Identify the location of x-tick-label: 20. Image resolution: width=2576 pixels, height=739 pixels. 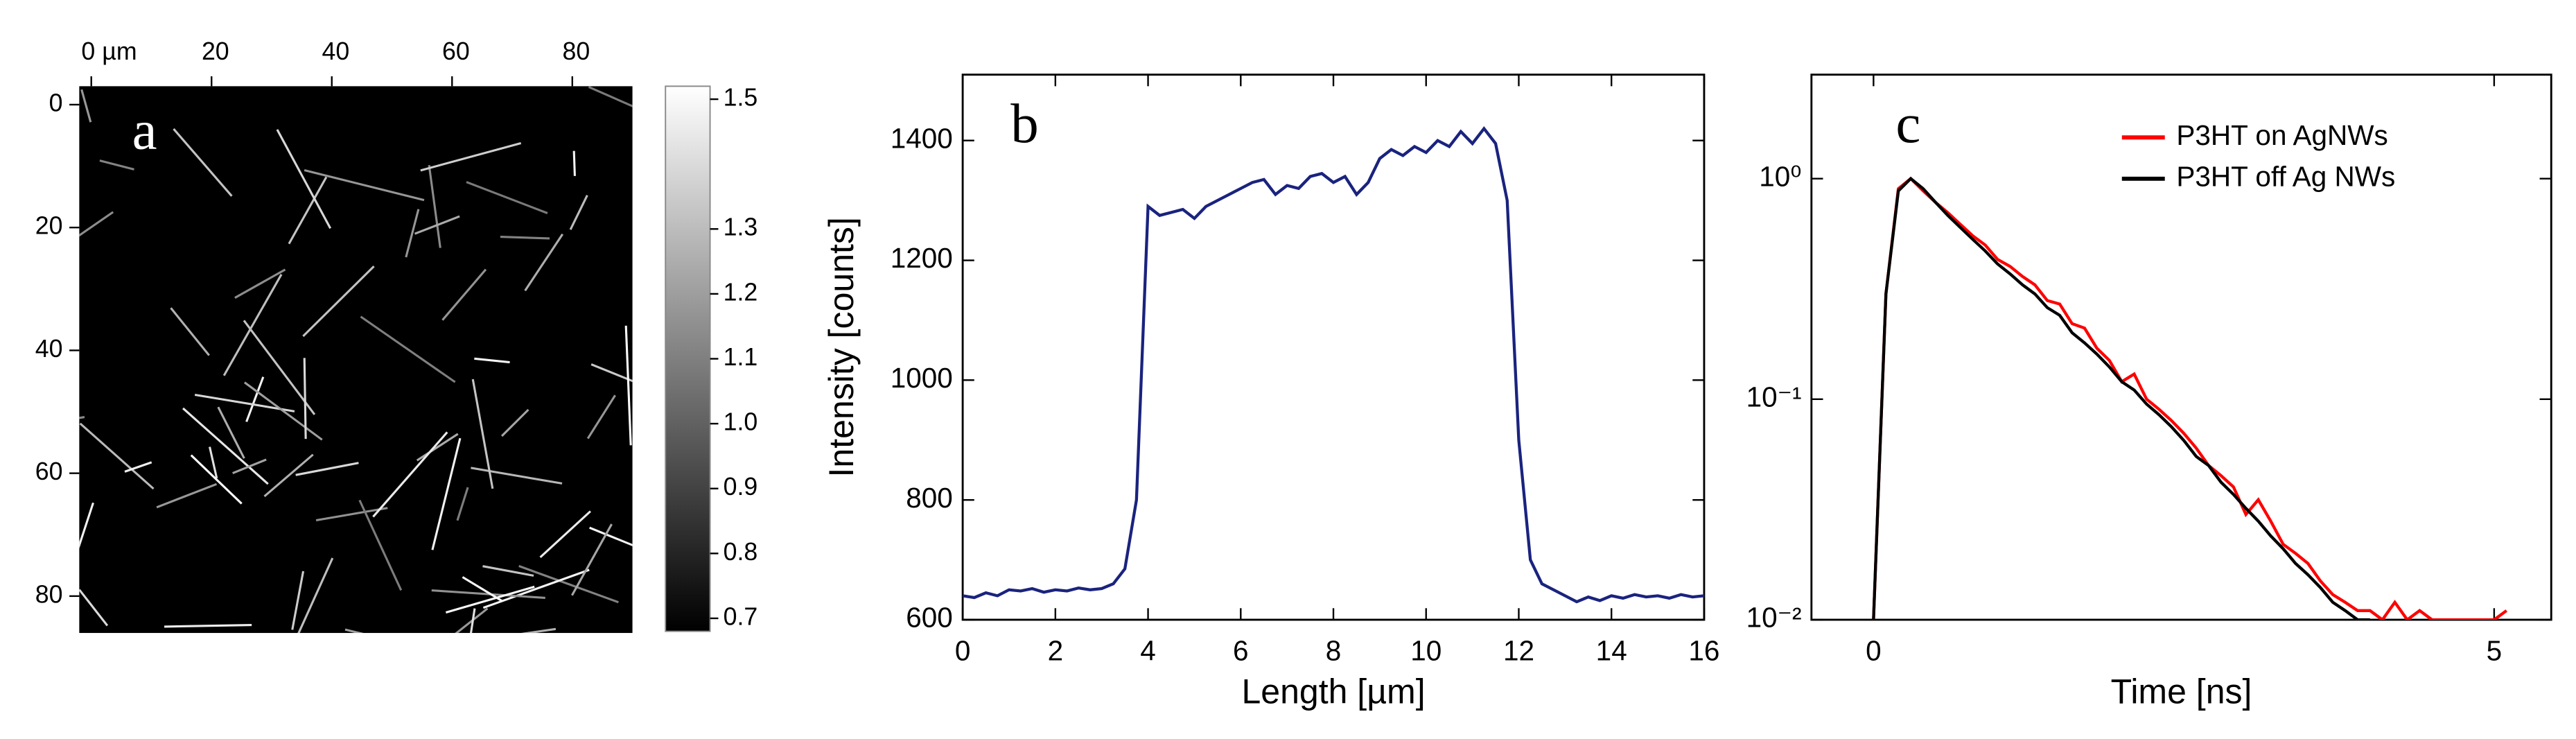
(215, 51).